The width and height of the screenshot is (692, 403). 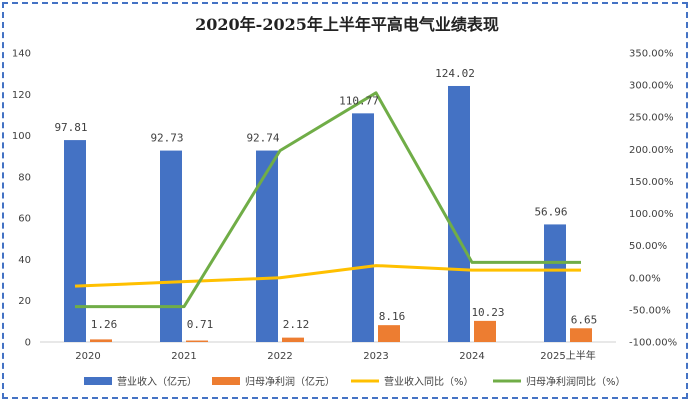 I want to click on y-right-tick-label: 300.00%, so click(x=651, y=86).